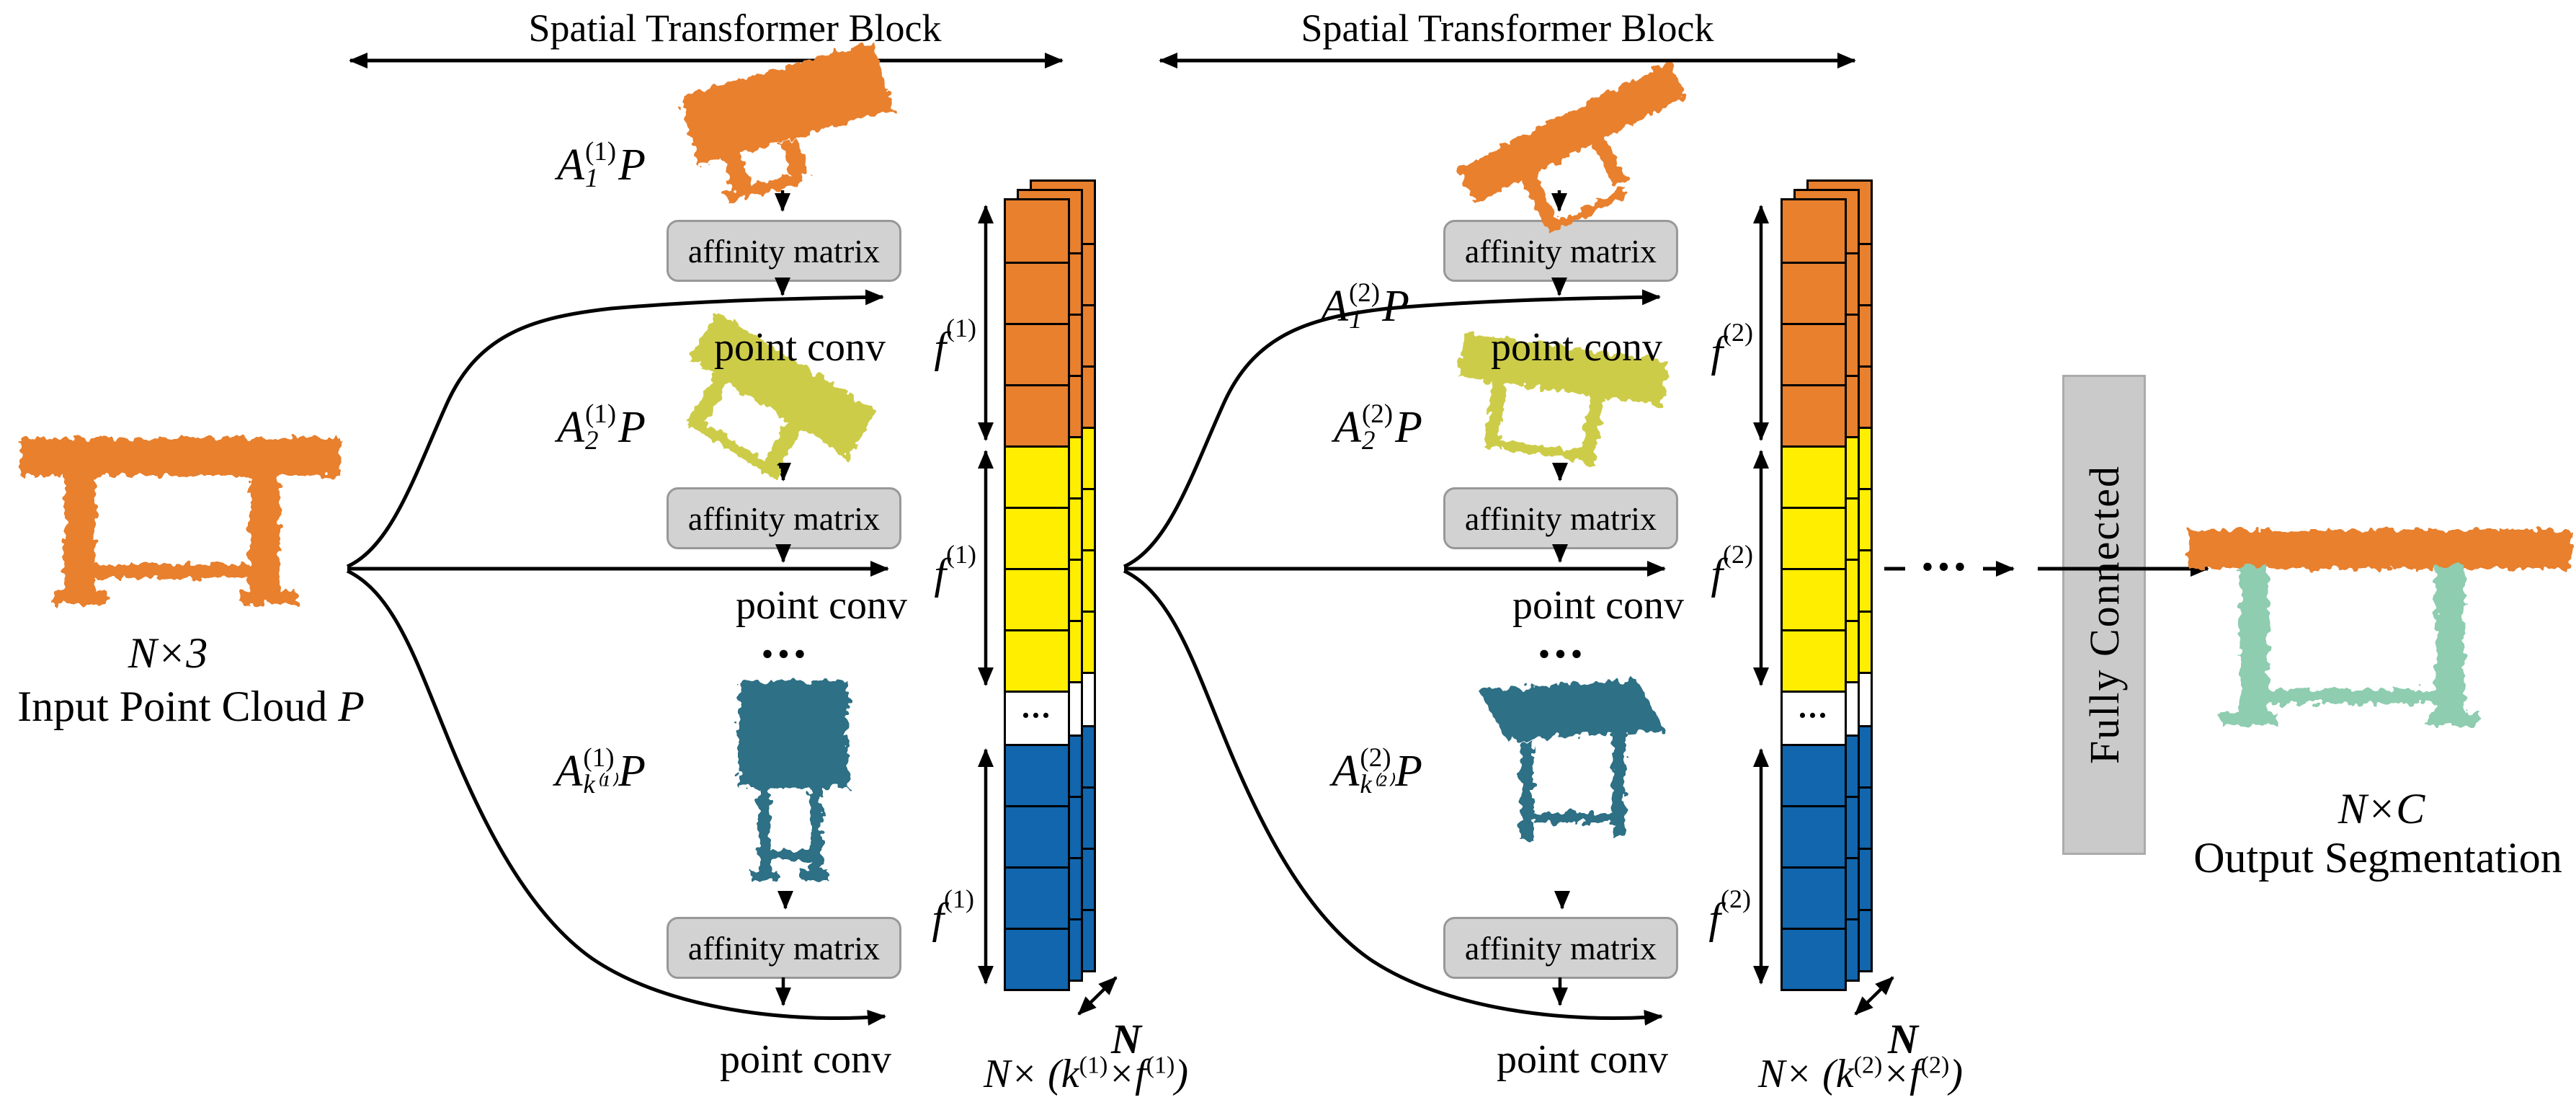  What do you see at coordinates (784, 251) in the screenshot?
I see `affinity-box-1-1: affinity matrix` at bounding box center [784, 251].